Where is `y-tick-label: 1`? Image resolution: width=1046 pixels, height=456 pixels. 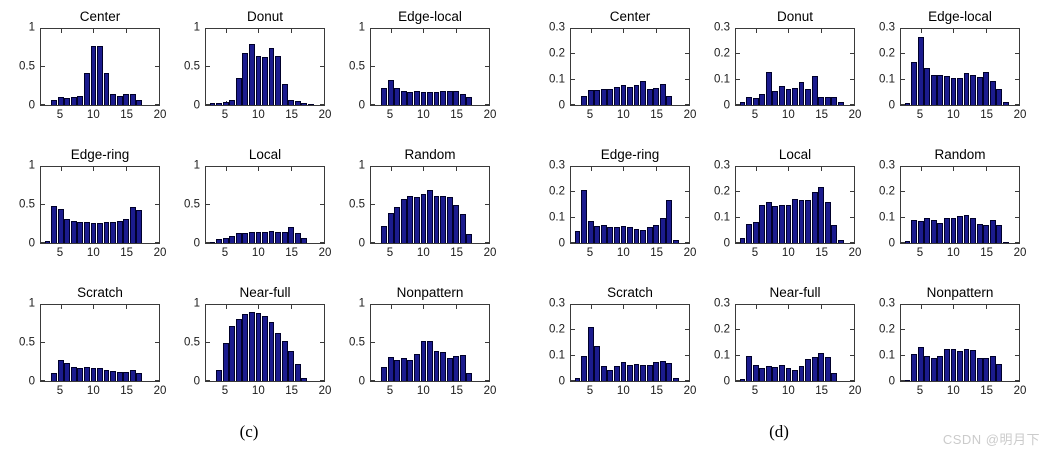 y-tick-label: 1 is located at coordinates (31, 165).